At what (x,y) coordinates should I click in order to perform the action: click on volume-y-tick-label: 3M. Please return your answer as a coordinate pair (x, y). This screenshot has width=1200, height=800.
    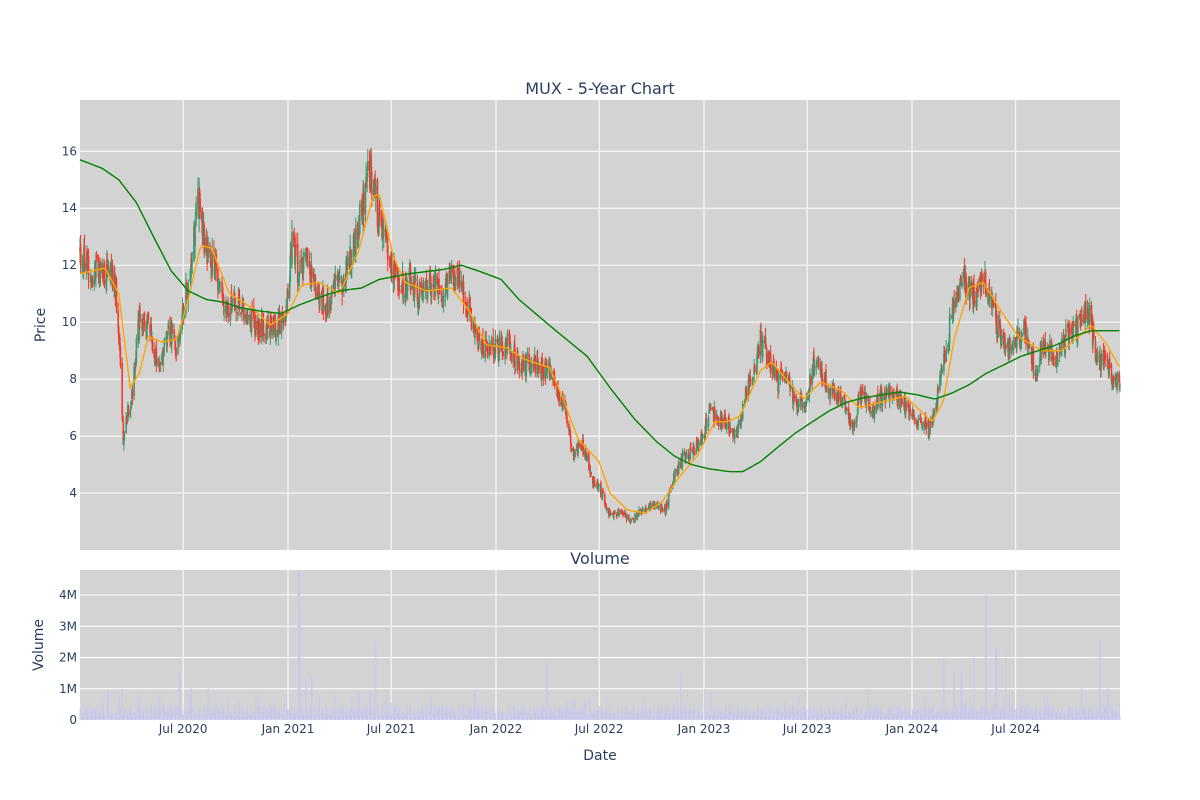
    Looking at the image, I should click on (68, 626).